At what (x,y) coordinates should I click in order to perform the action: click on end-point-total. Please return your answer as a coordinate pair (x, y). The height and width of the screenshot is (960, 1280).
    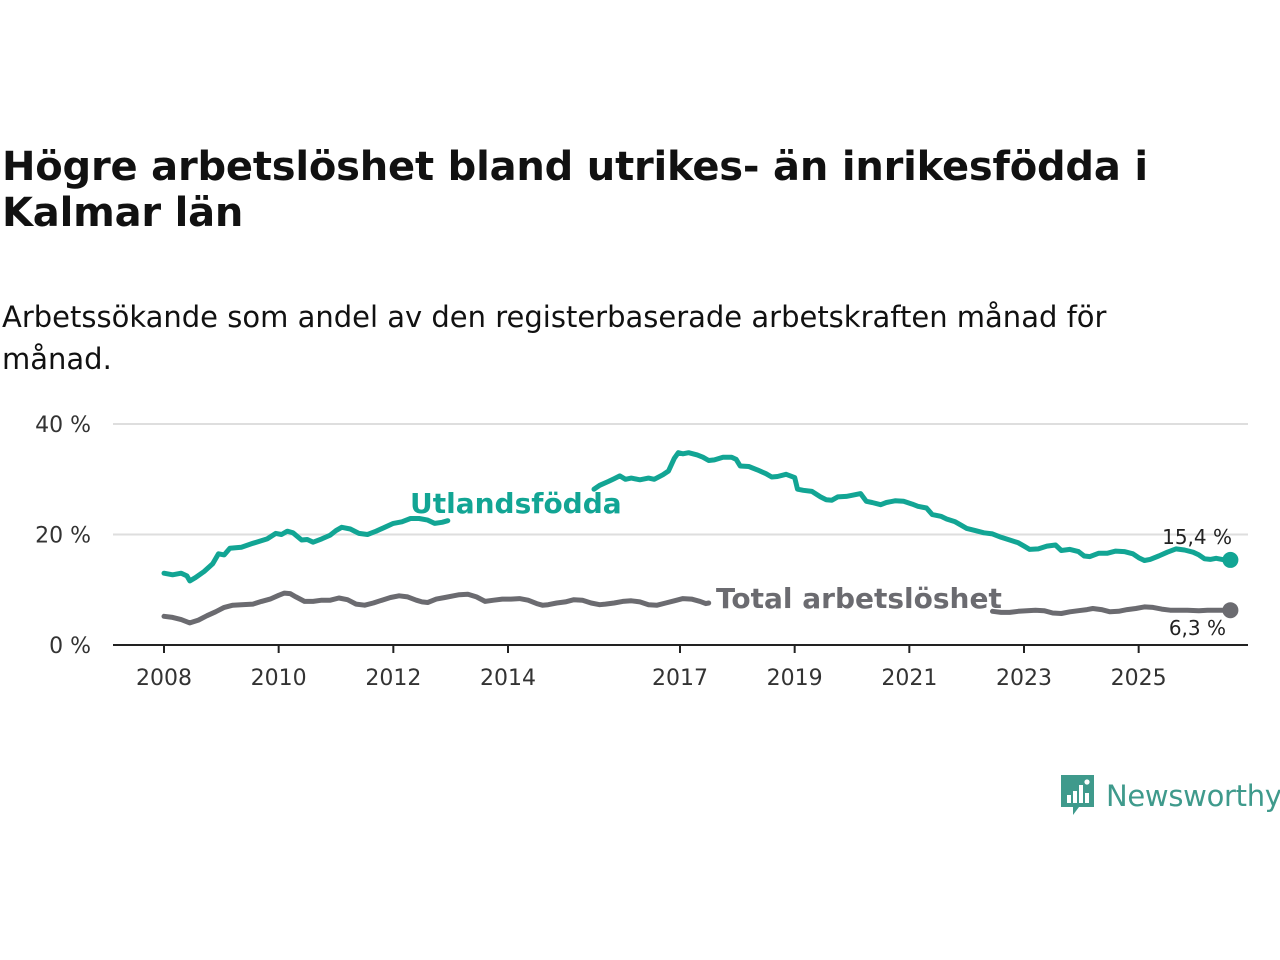
    Looking at the image, I should click on (1230, 610).